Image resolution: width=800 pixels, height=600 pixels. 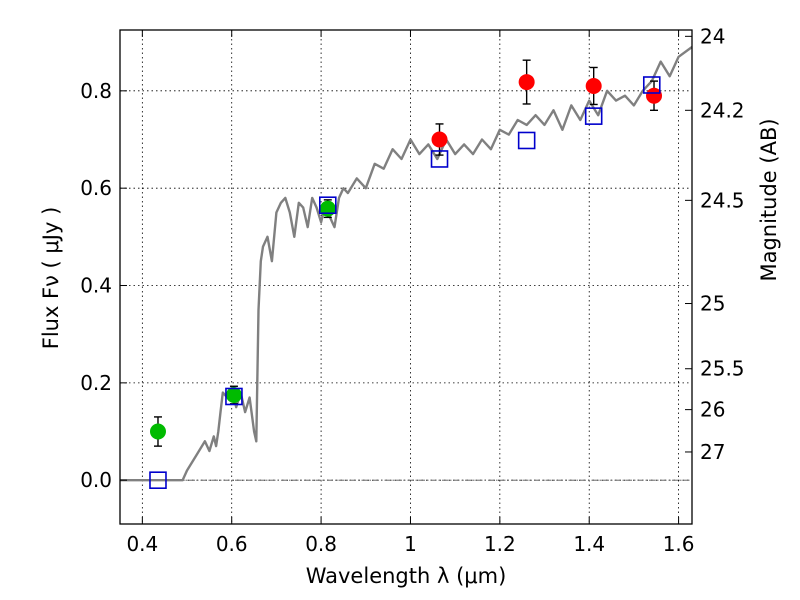 I want to click on right-tick-label: 24.2, so click(x=722, y=110).